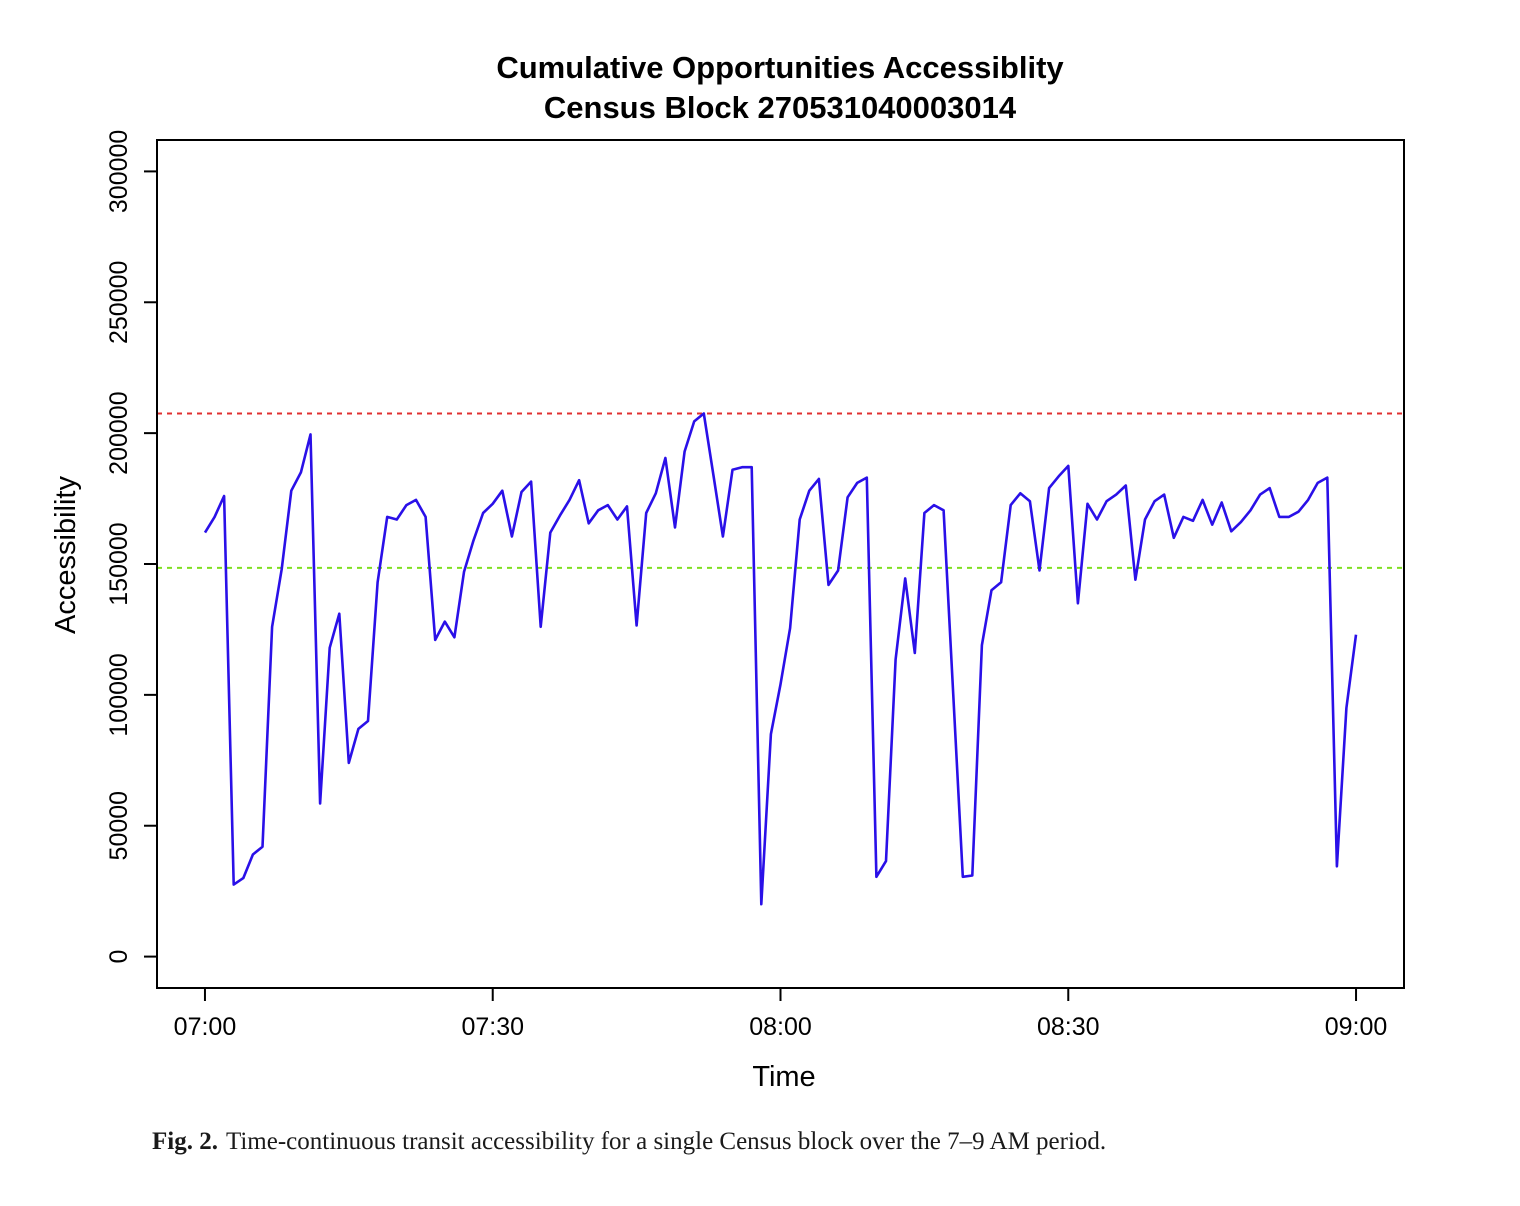  I want to click on x-tick-label: 07:30, so click(492, 1027).